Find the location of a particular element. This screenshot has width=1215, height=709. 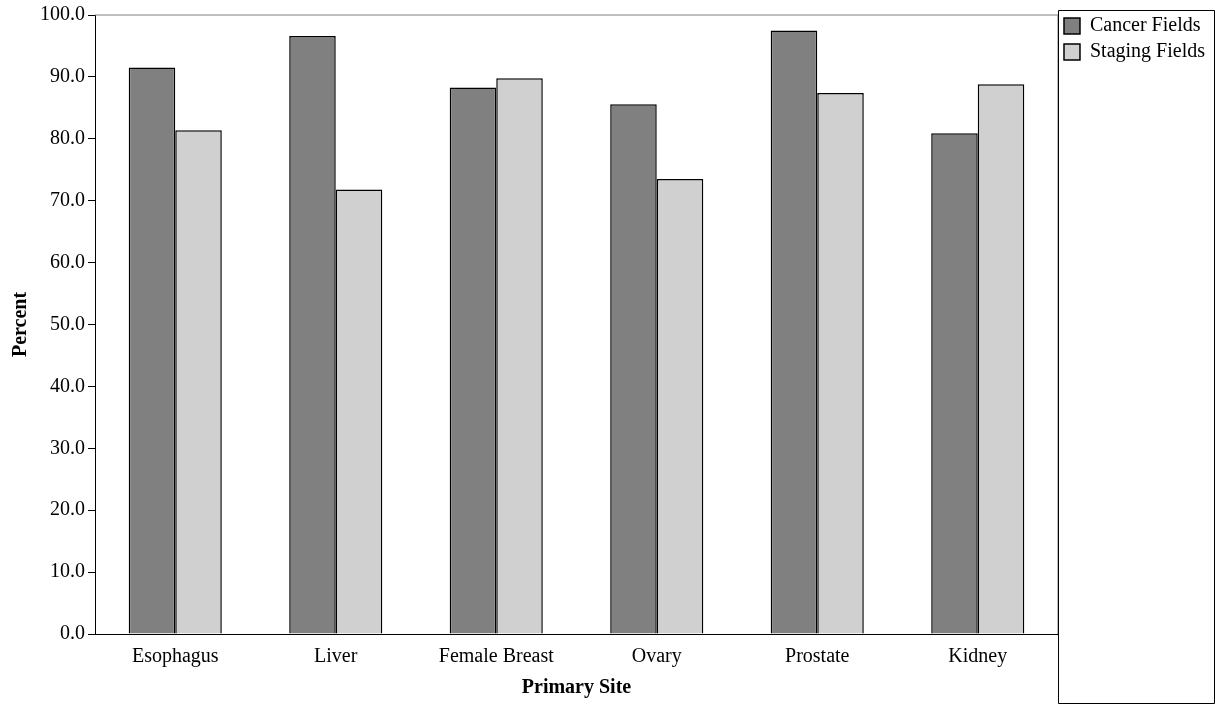

x-tick-label: Ovary is located at coordinates (656, 656).